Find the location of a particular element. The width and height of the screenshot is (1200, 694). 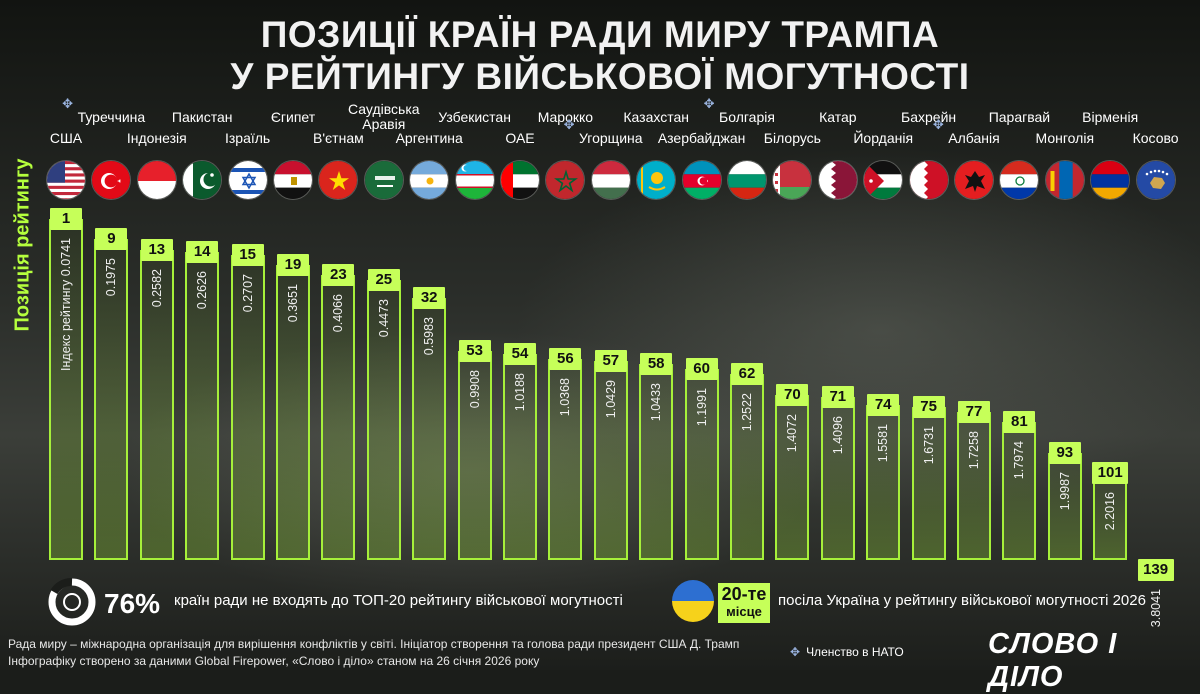

rank-label: 56 is located at coordinates (565, 358).